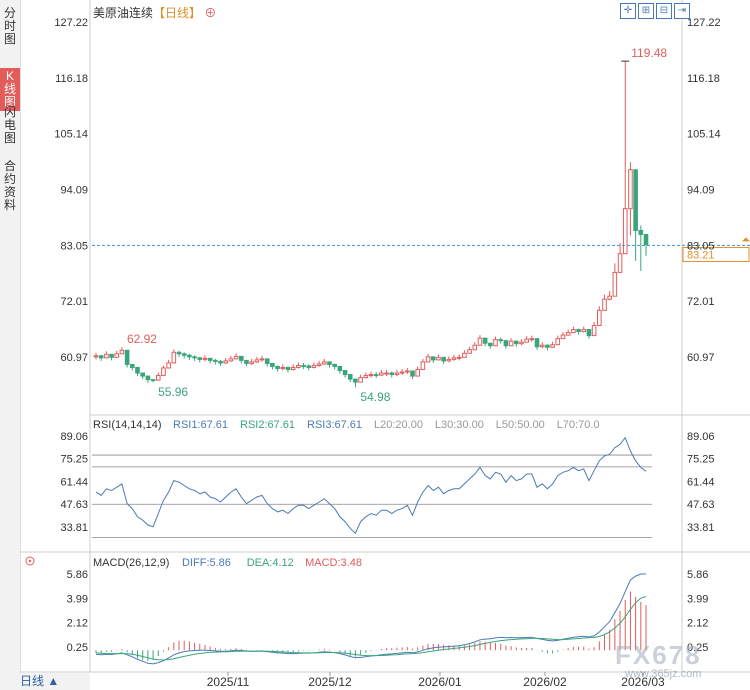  Describe the element at coordinates (177, 13) in the screenshot. I see `period-label: 【日线】` at that location.